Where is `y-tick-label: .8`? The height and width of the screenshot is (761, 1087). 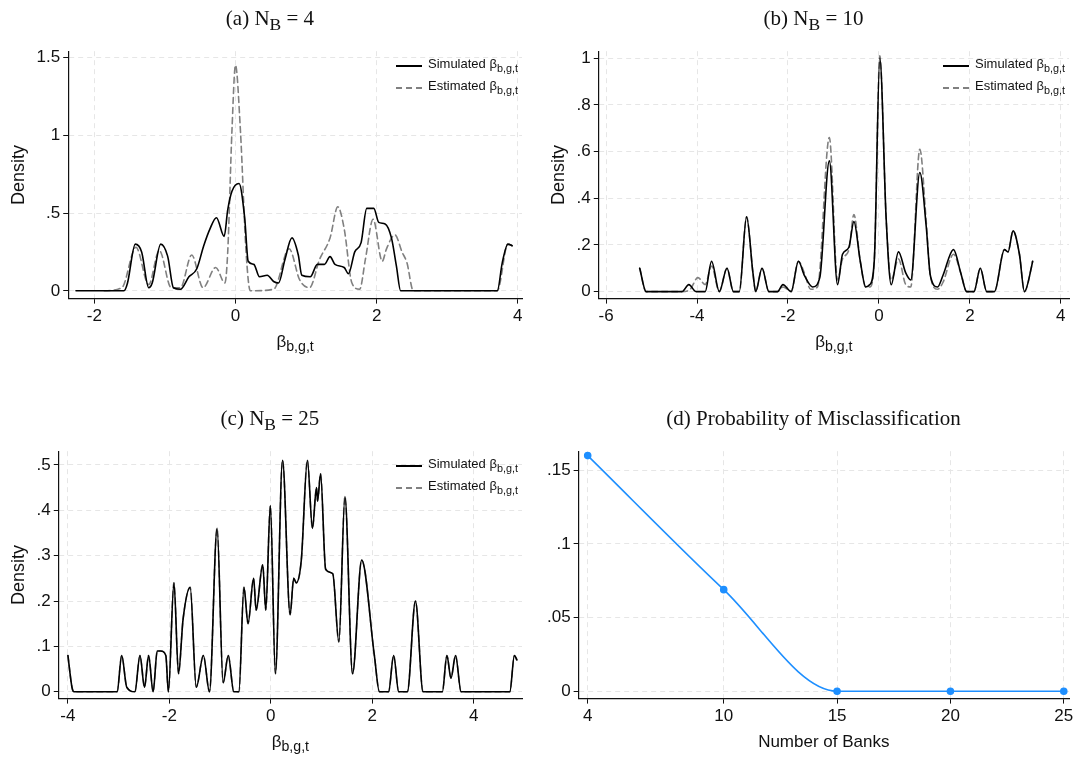
y-tick-label: .8 is located at coordinates (583, 104).